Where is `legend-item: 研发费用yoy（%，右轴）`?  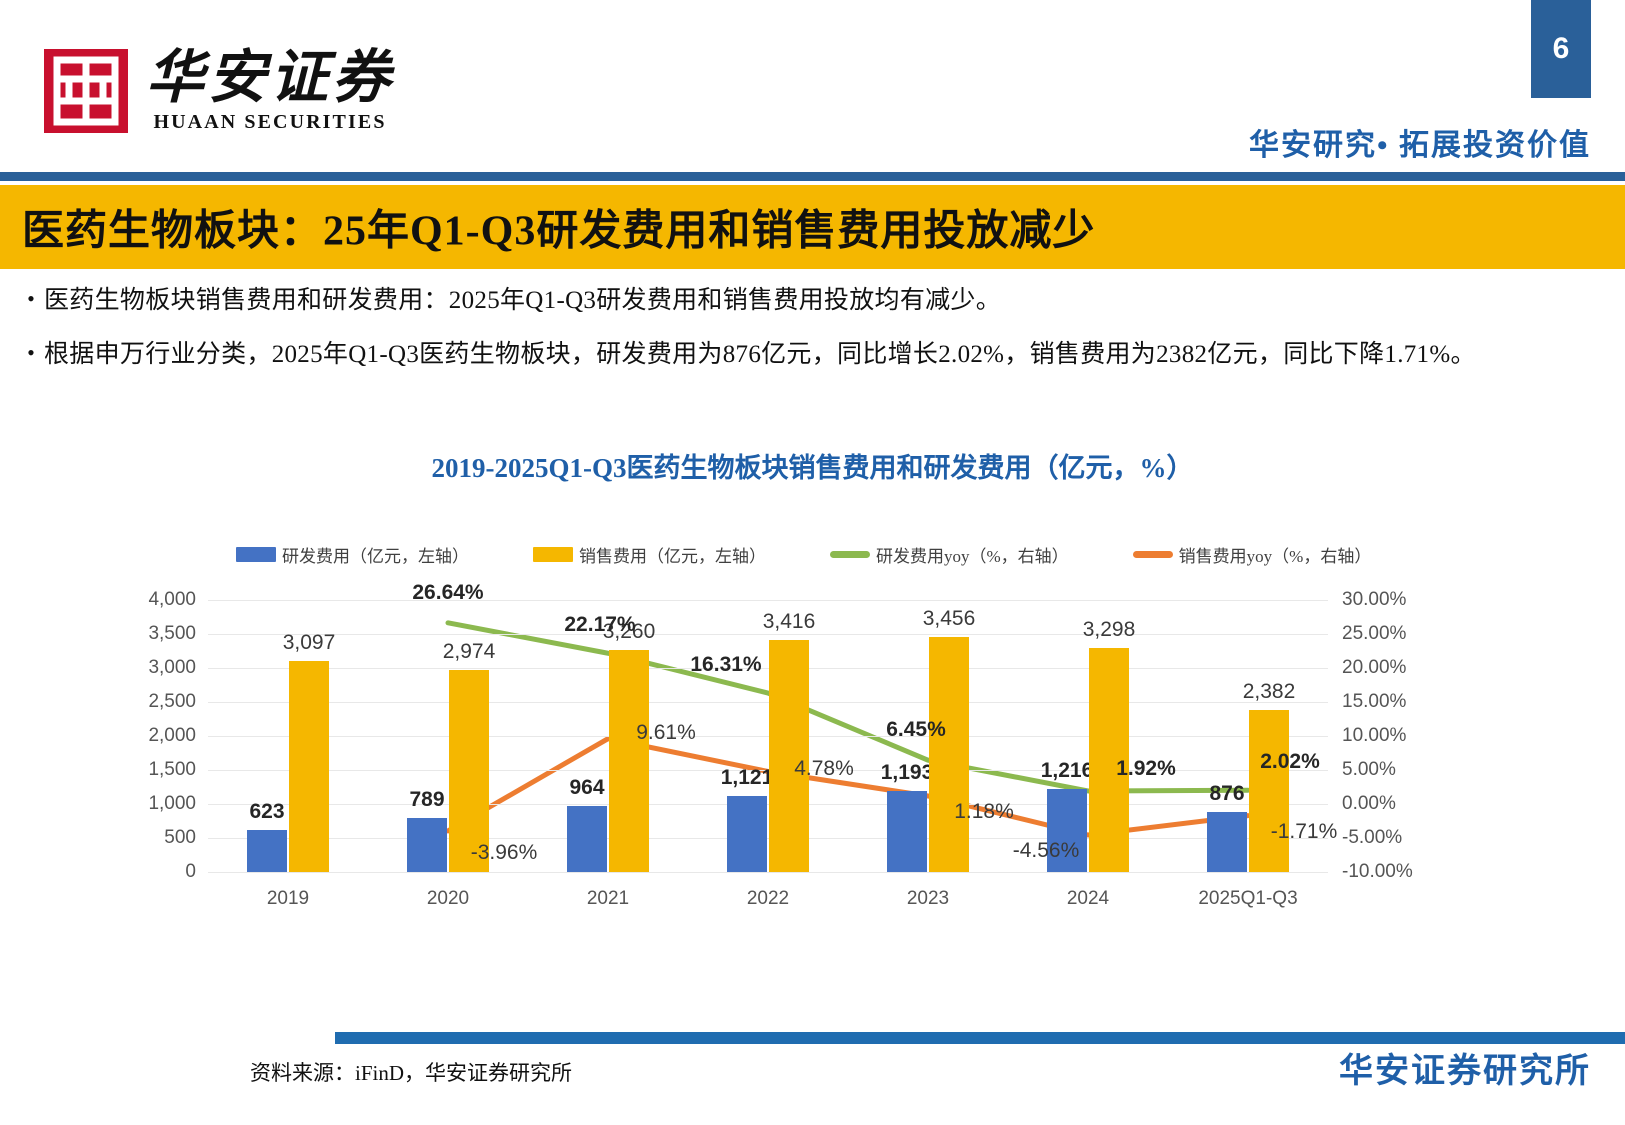 legend-item: 研发费用yoy（%，右轴） is located at coordinates (949, 554).